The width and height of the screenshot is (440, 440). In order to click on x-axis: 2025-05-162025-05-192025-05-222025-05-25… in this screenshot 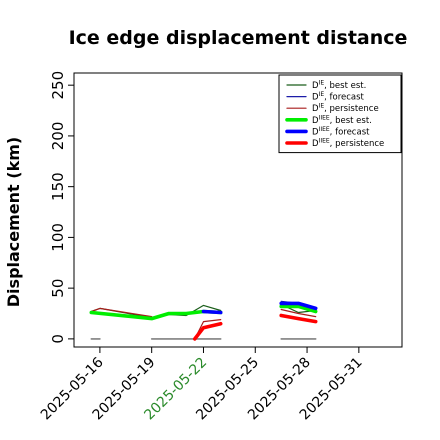, I will do `click(202, 385)`.